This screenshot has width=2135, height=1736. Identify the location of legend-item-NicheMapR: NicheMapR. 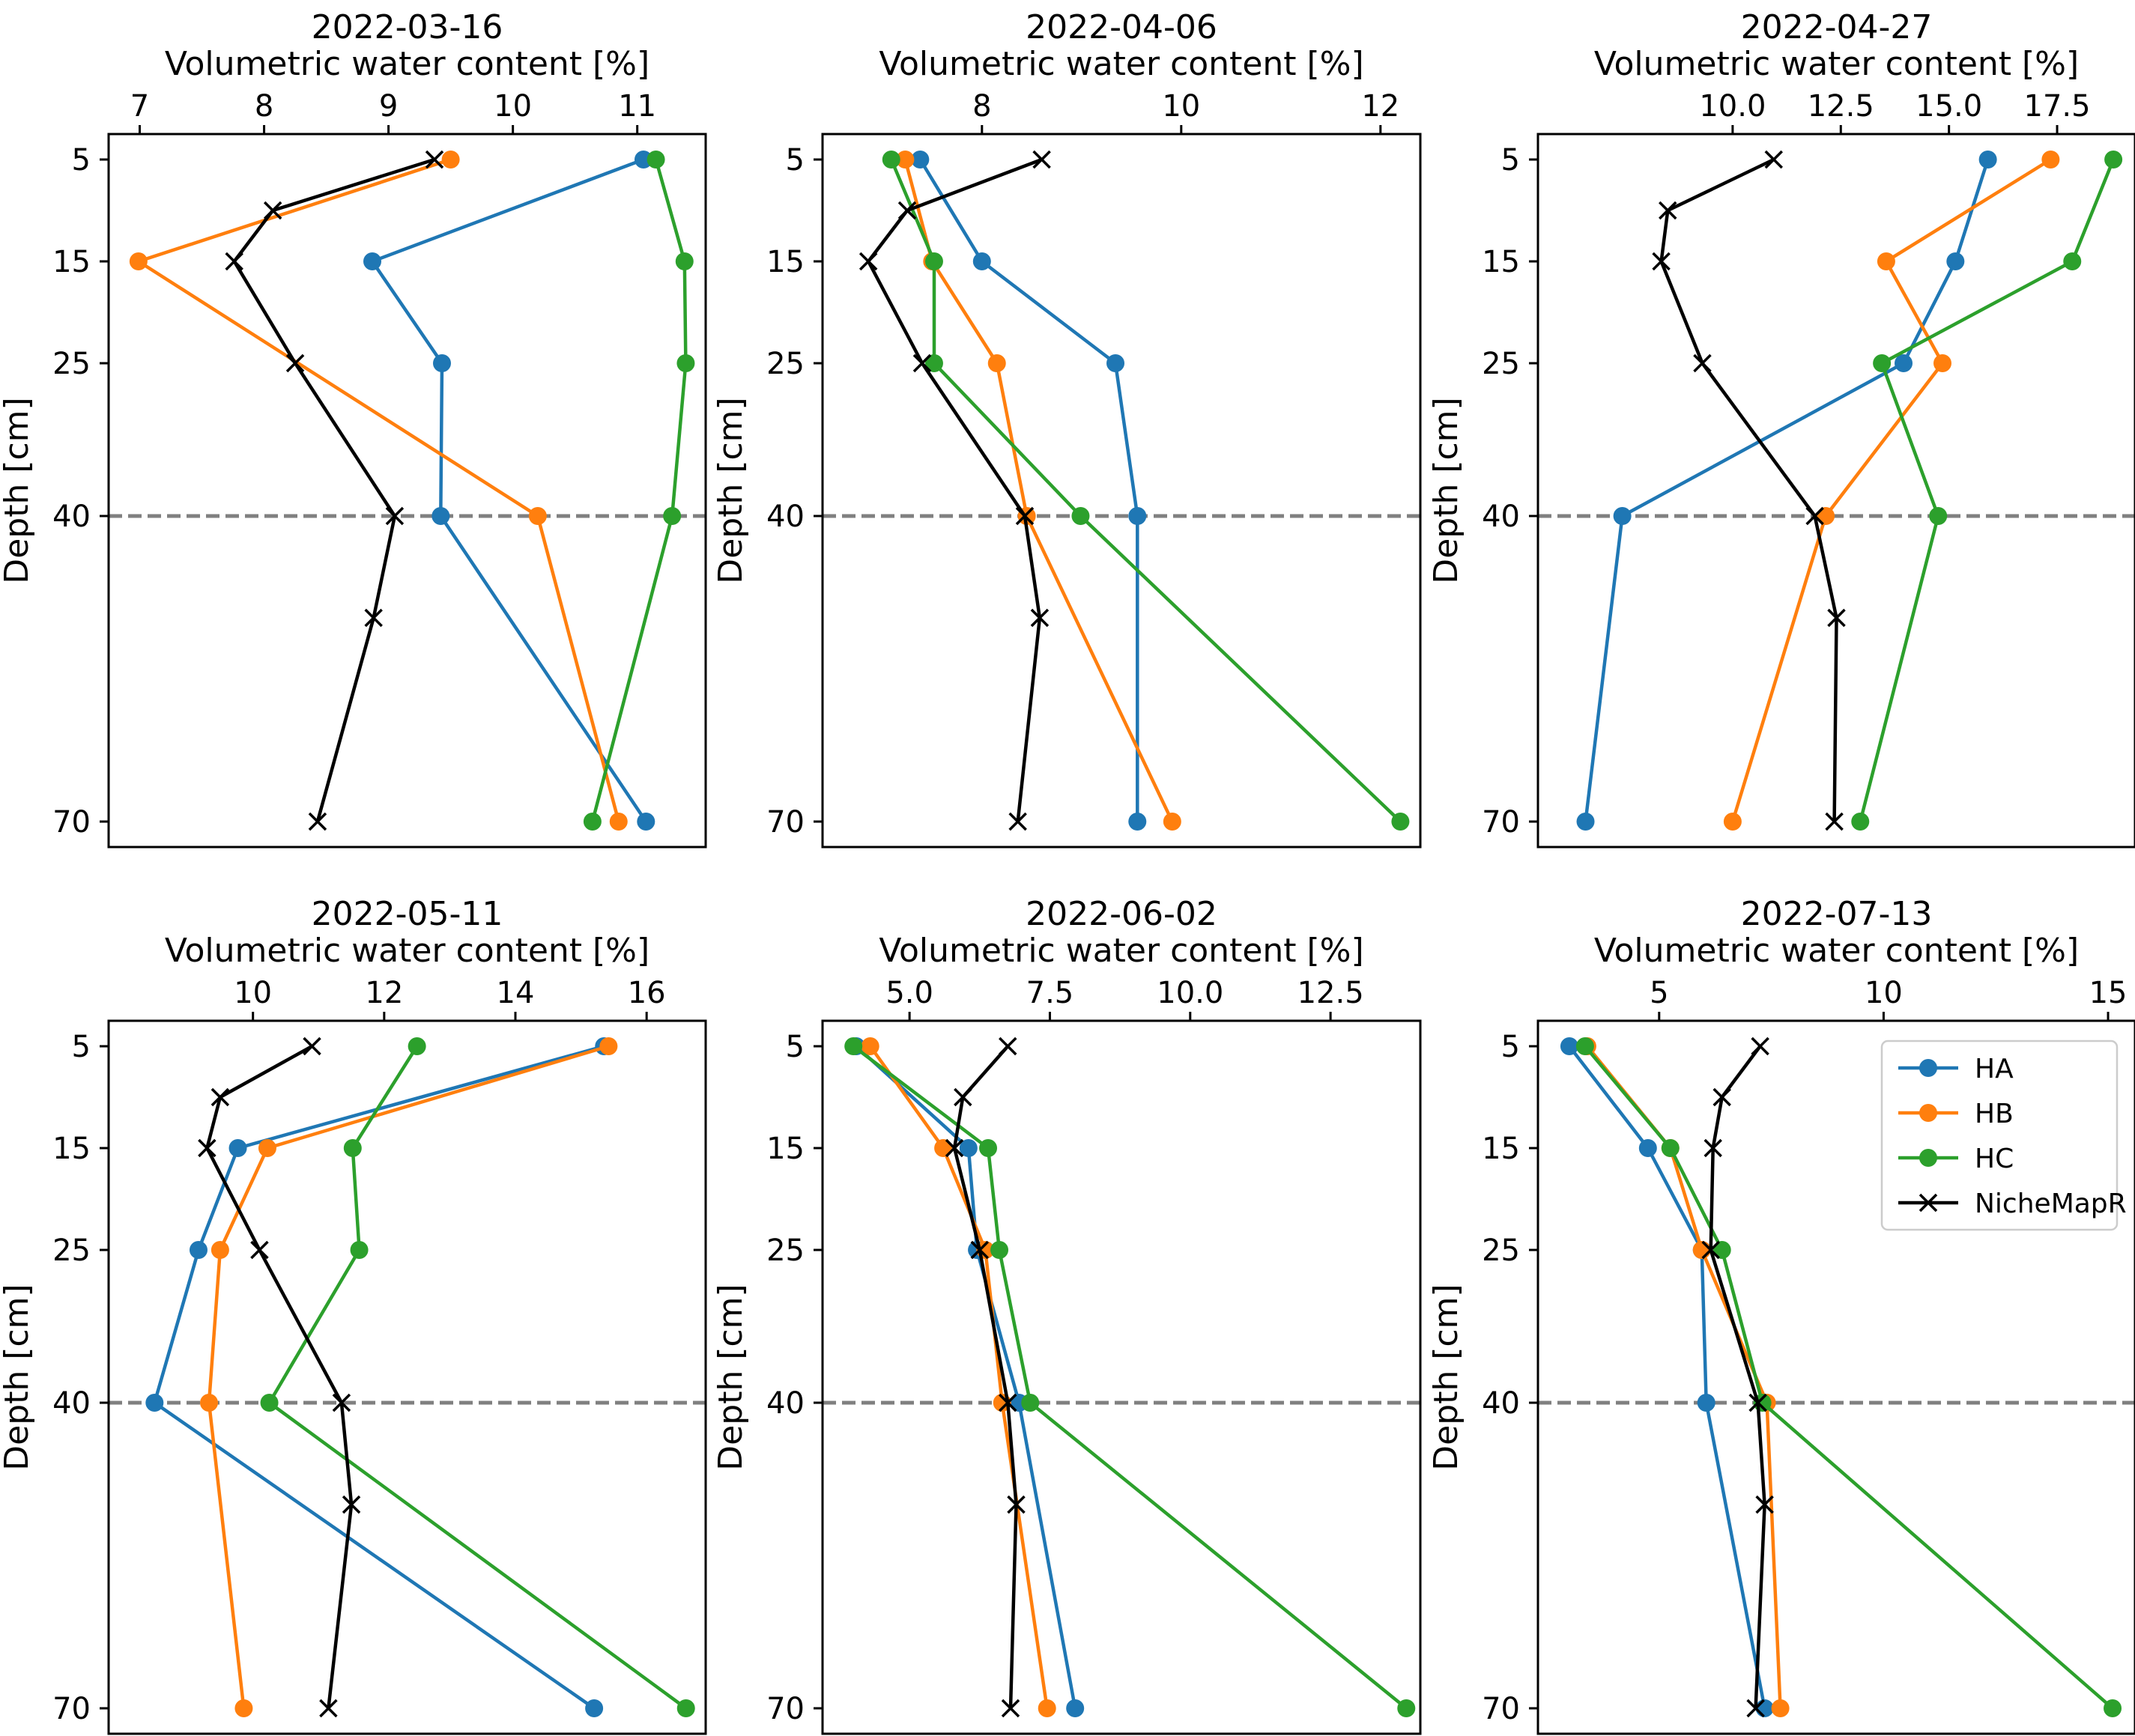
(2012, 1204).